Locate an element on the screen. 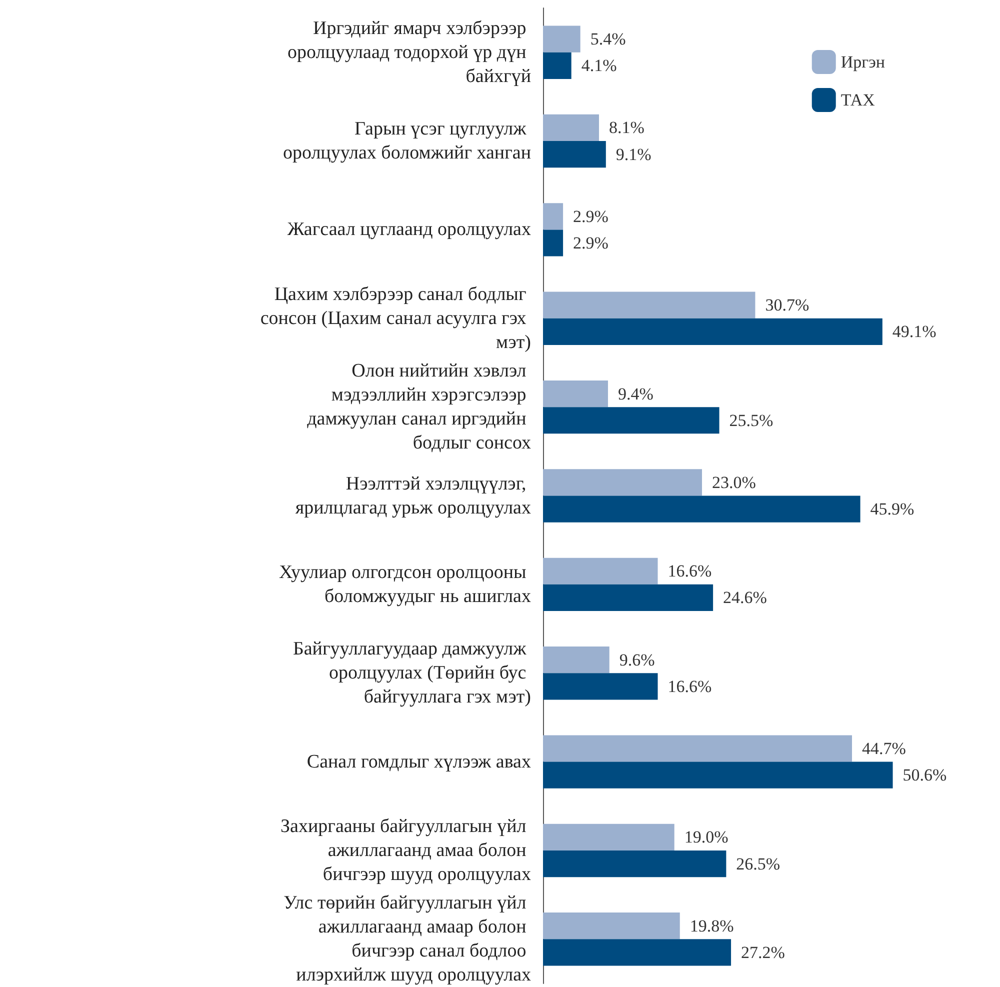 The height and width of the screenshot is (987, 1000). data-label: 44.7% is located at coordinates (884, 748).